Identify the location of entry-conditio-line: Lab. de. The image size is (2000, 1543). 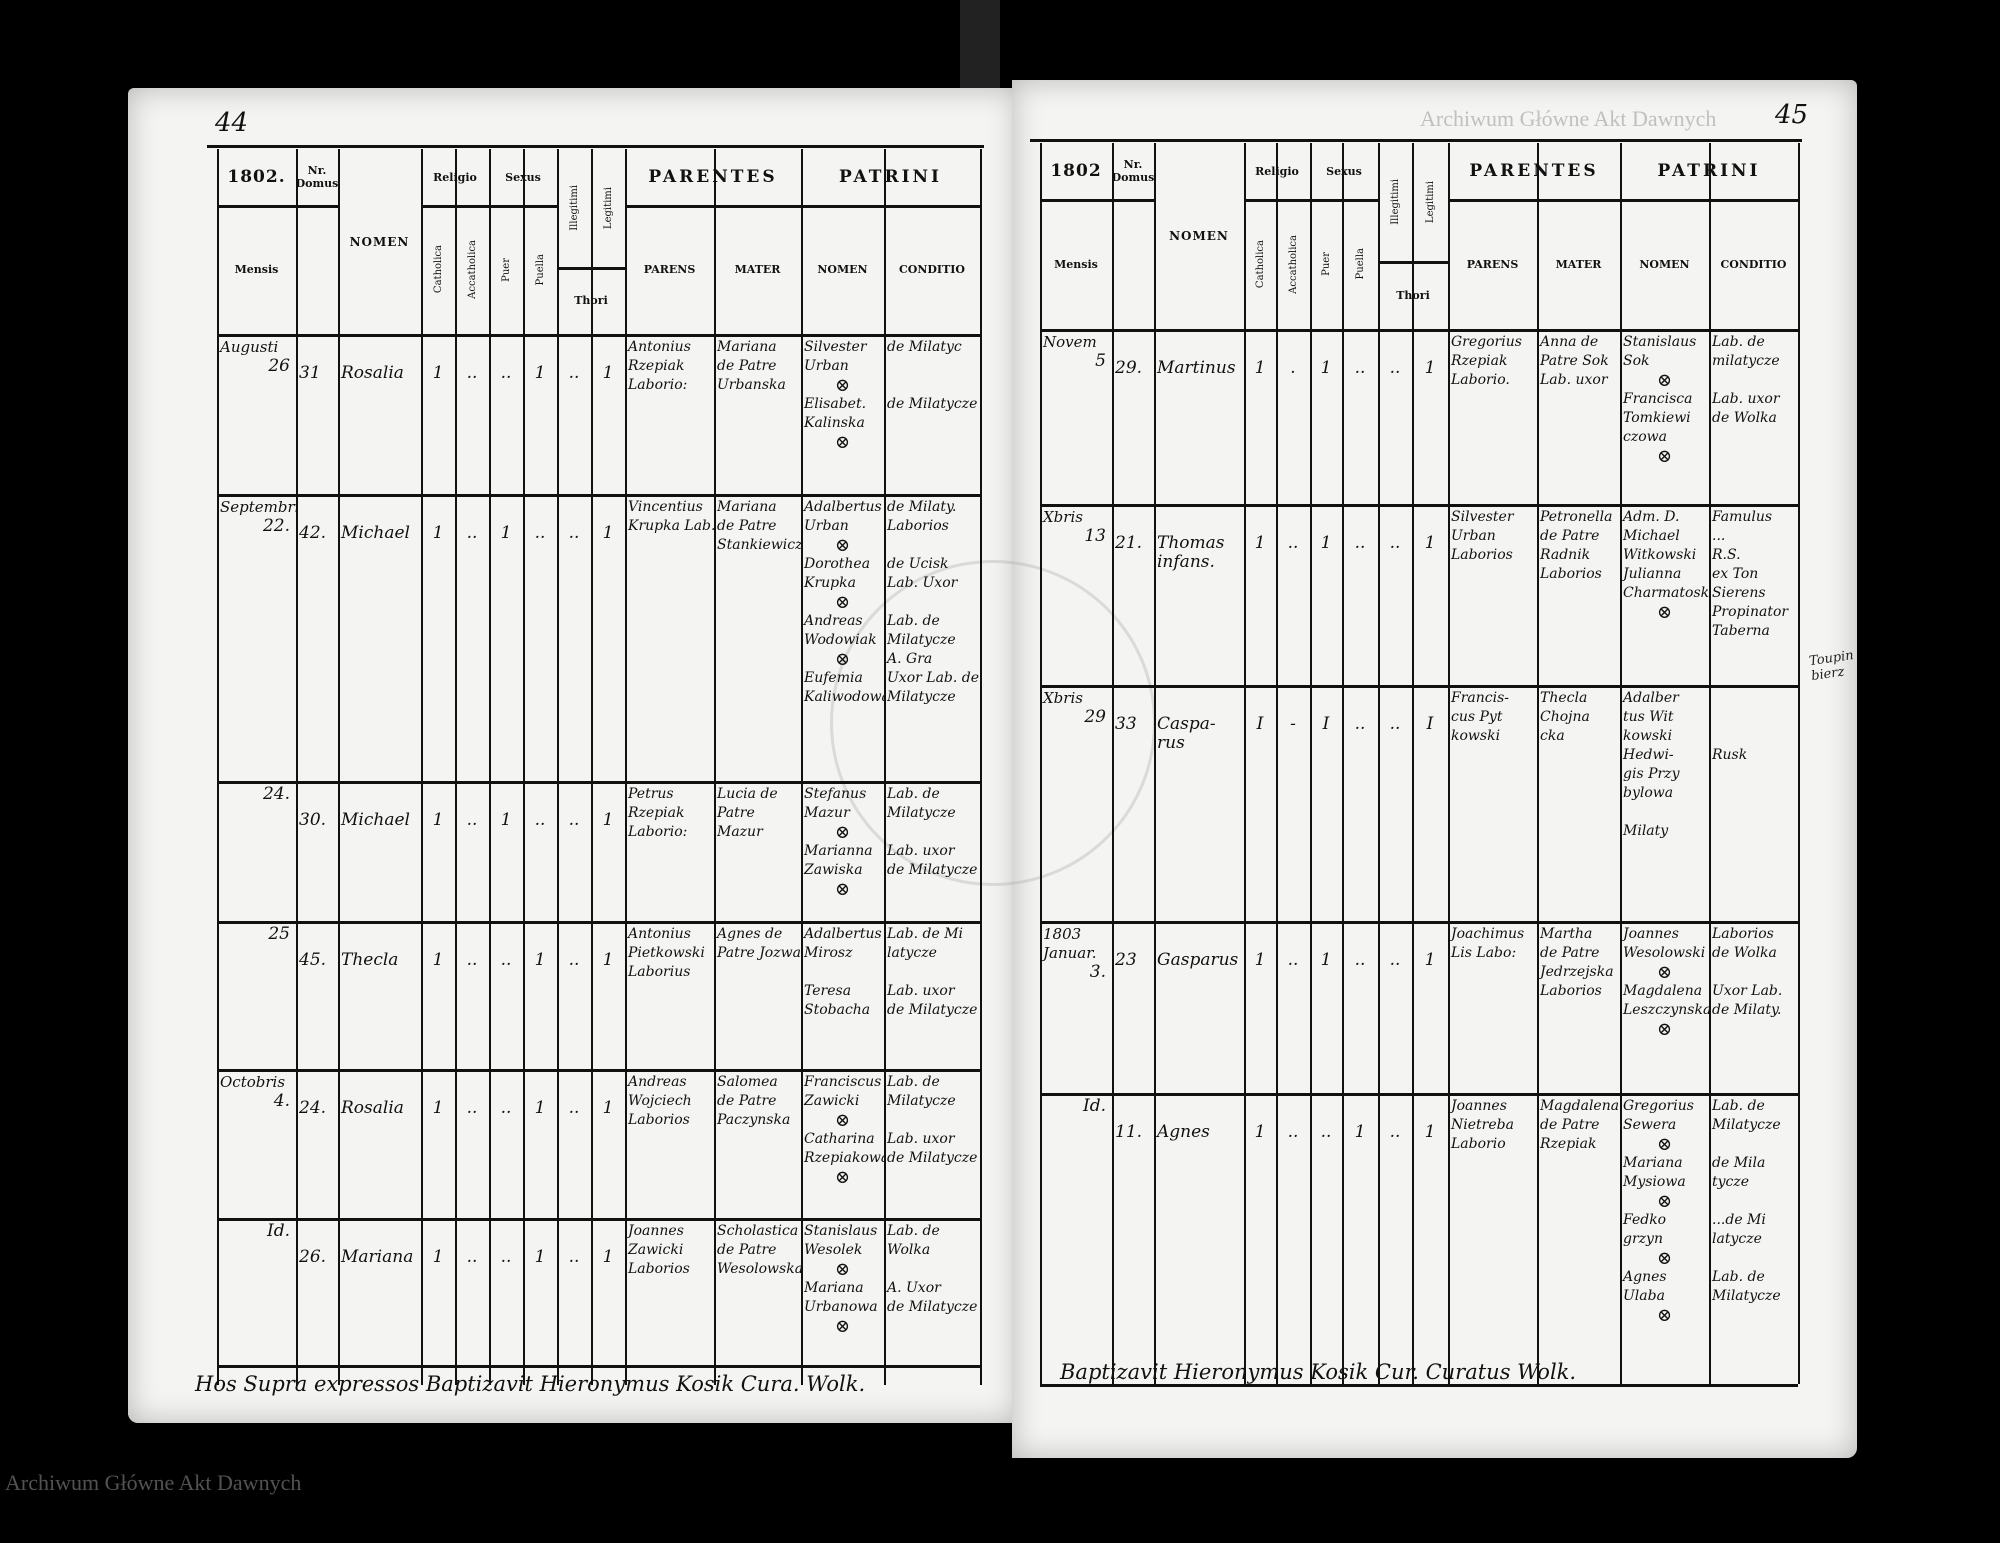
(913, 1231).